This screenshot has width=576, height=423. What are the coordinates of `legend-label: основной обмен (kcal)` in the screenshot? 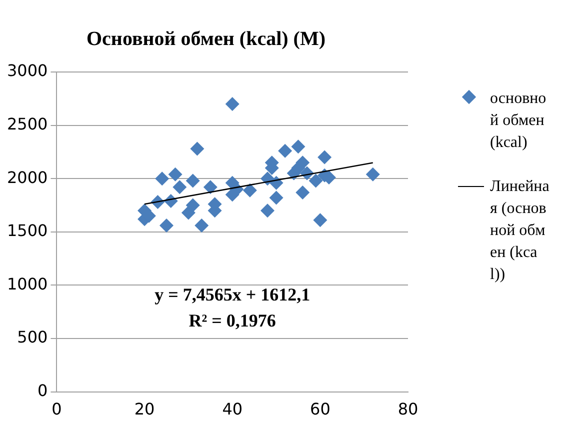 It's located at (519, 121).